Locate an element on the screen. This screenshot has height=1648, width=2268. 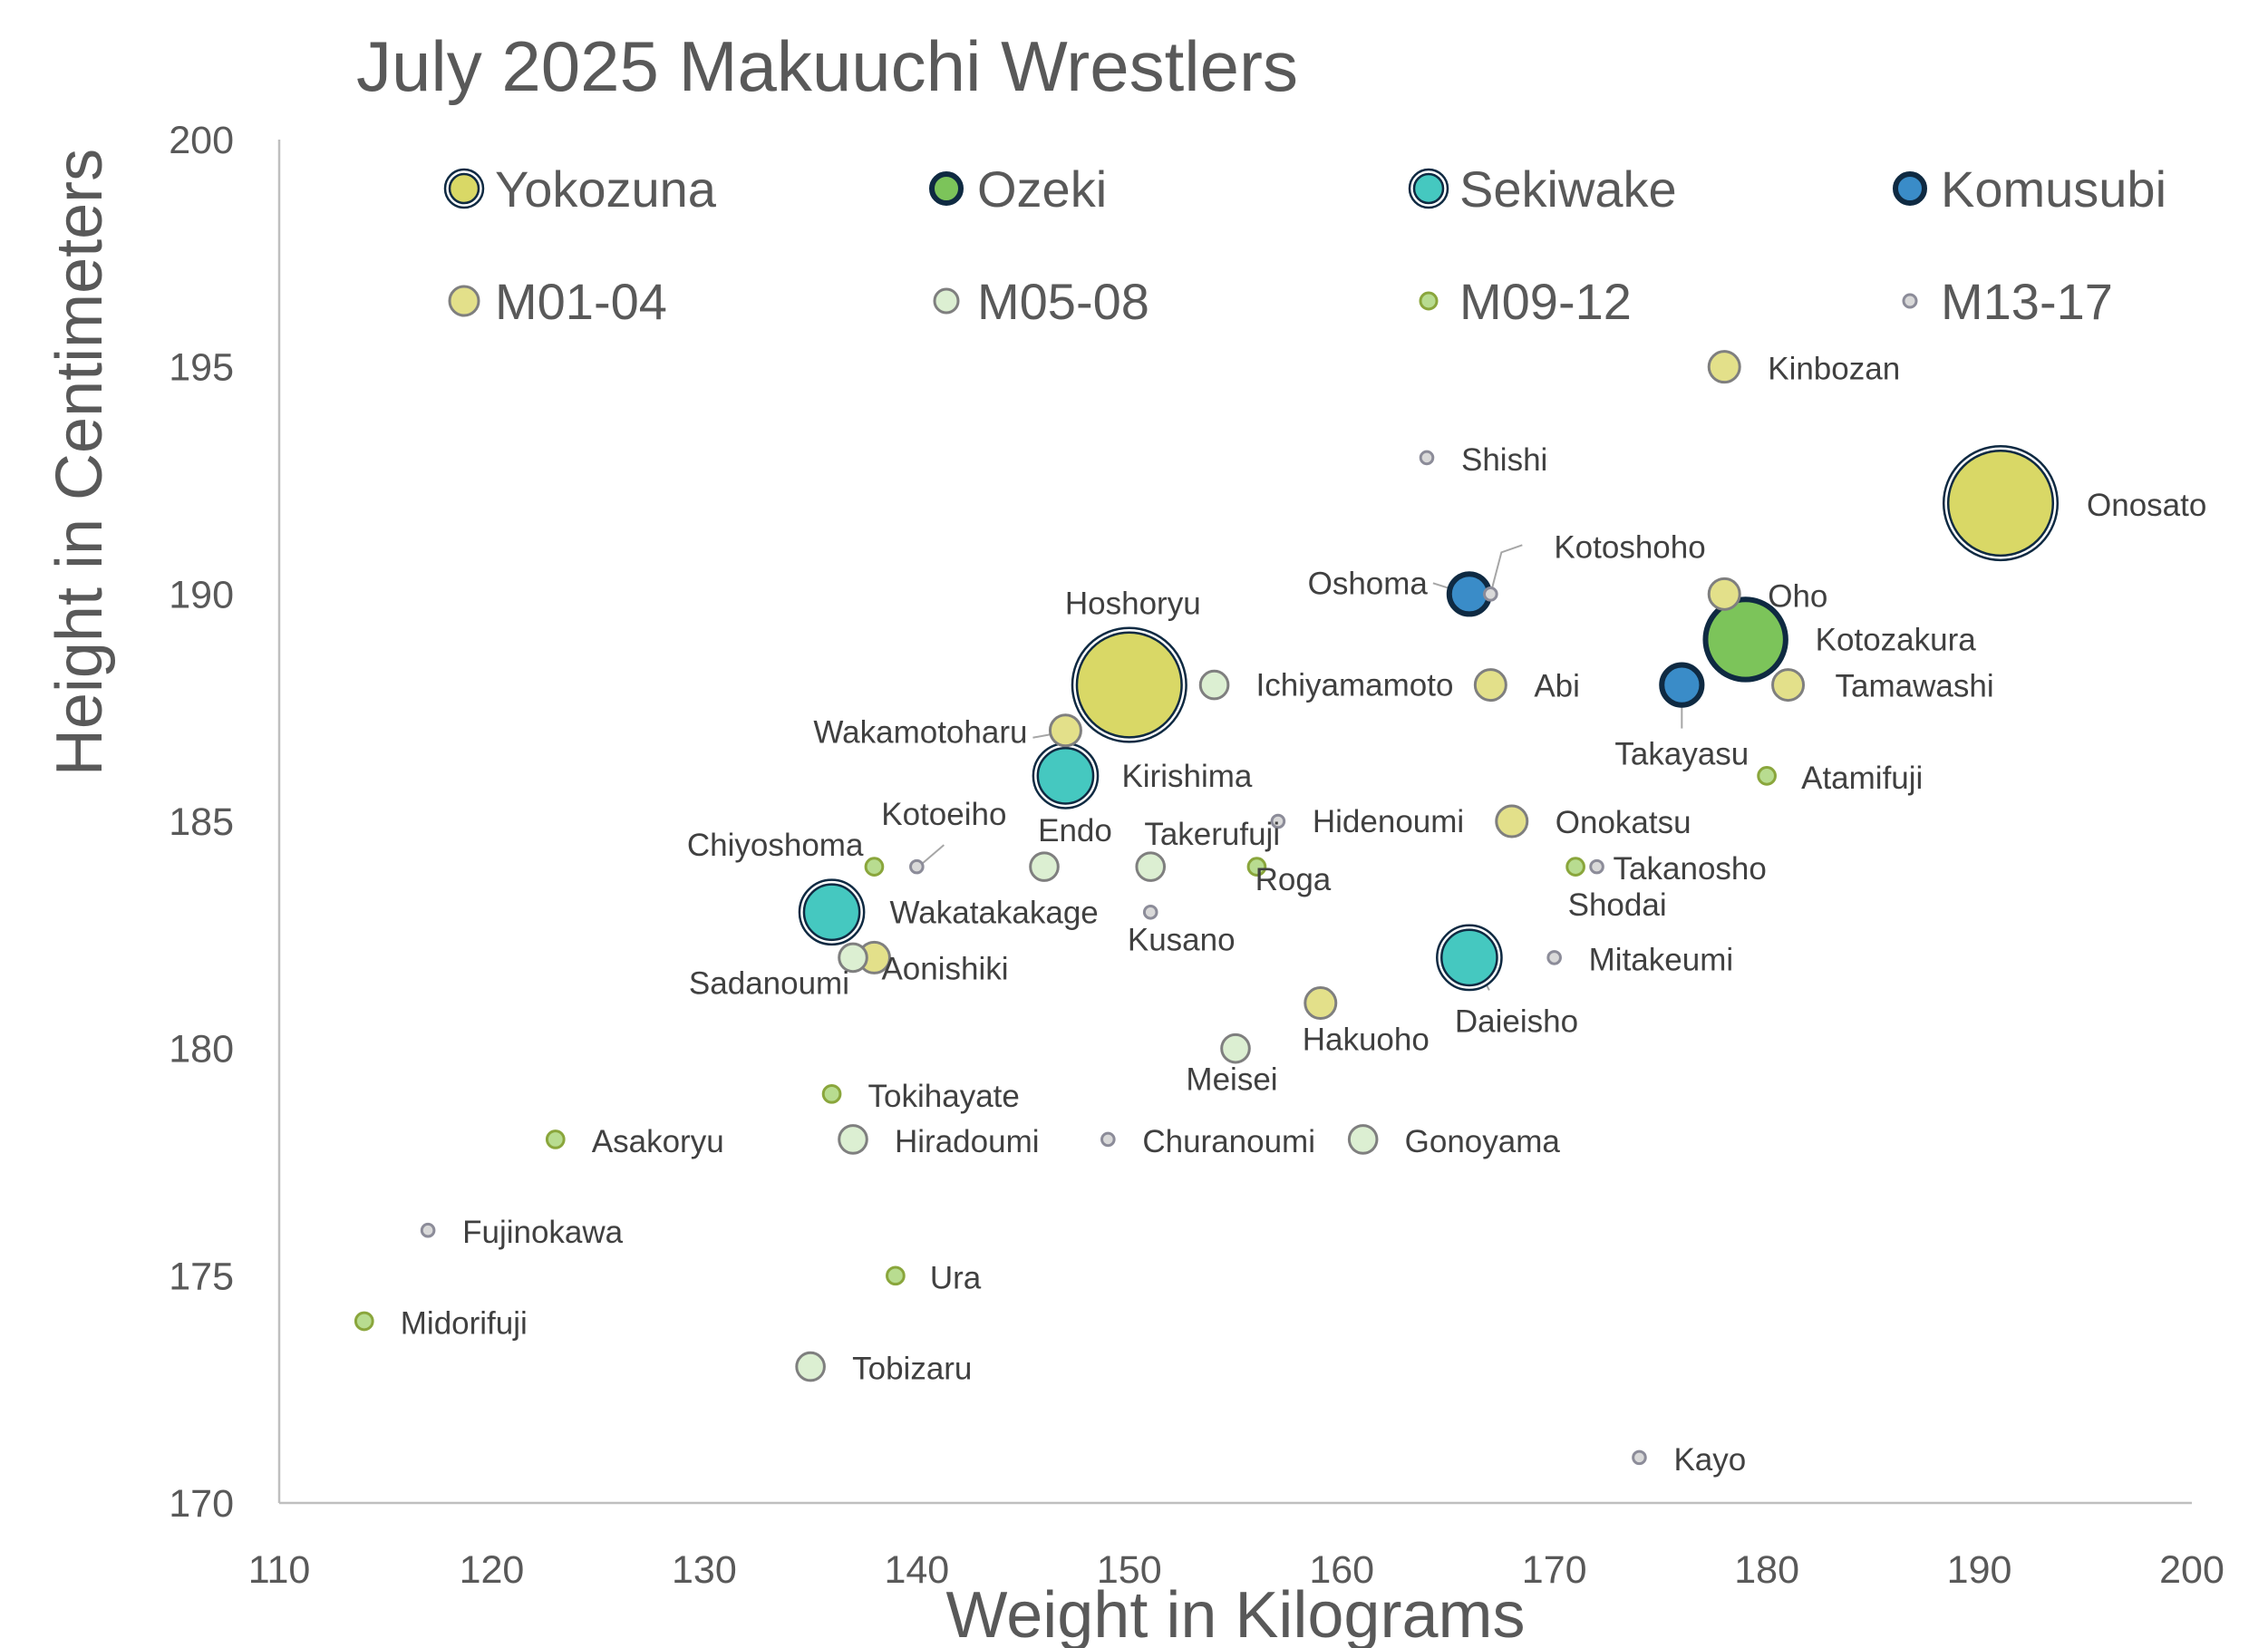
point-churanoumi is located at coordinates (1108, 1139).